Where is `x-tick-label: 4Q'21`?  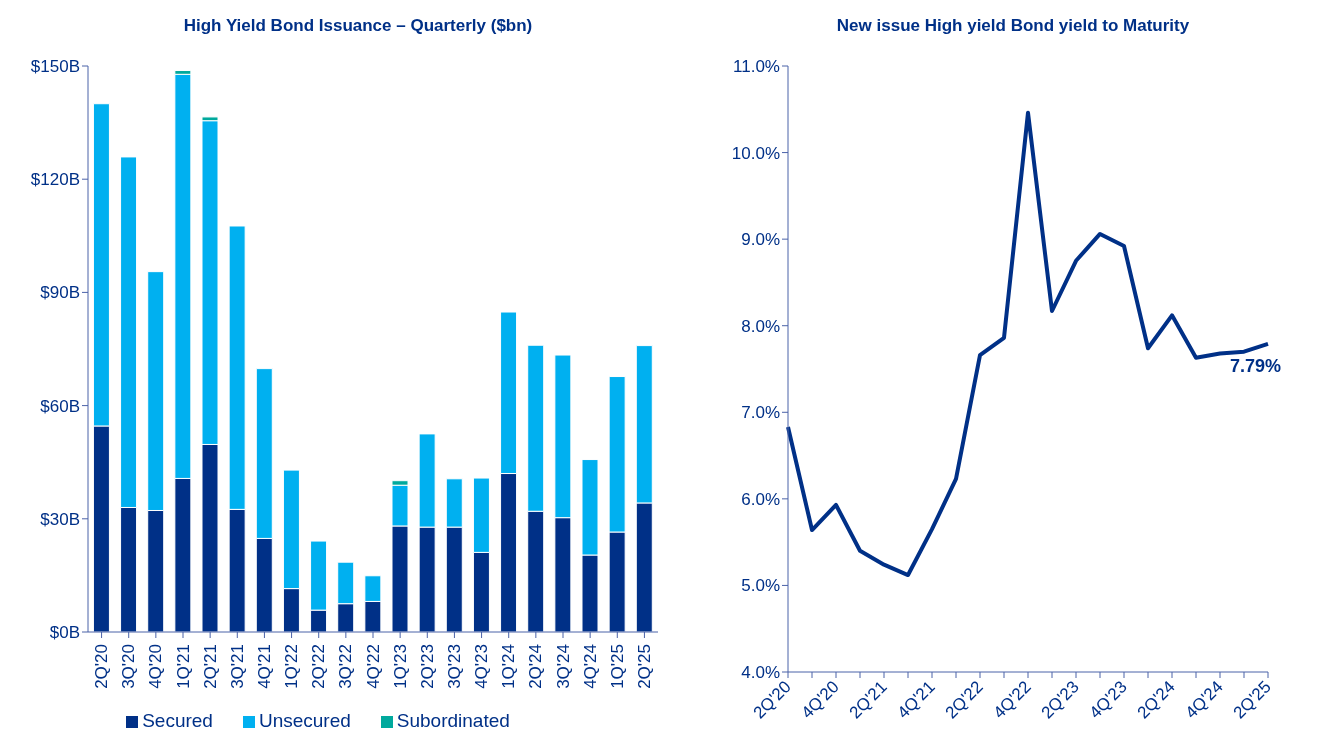 x-tick-label: 4Q'21 is located at coordinates (264, 666).